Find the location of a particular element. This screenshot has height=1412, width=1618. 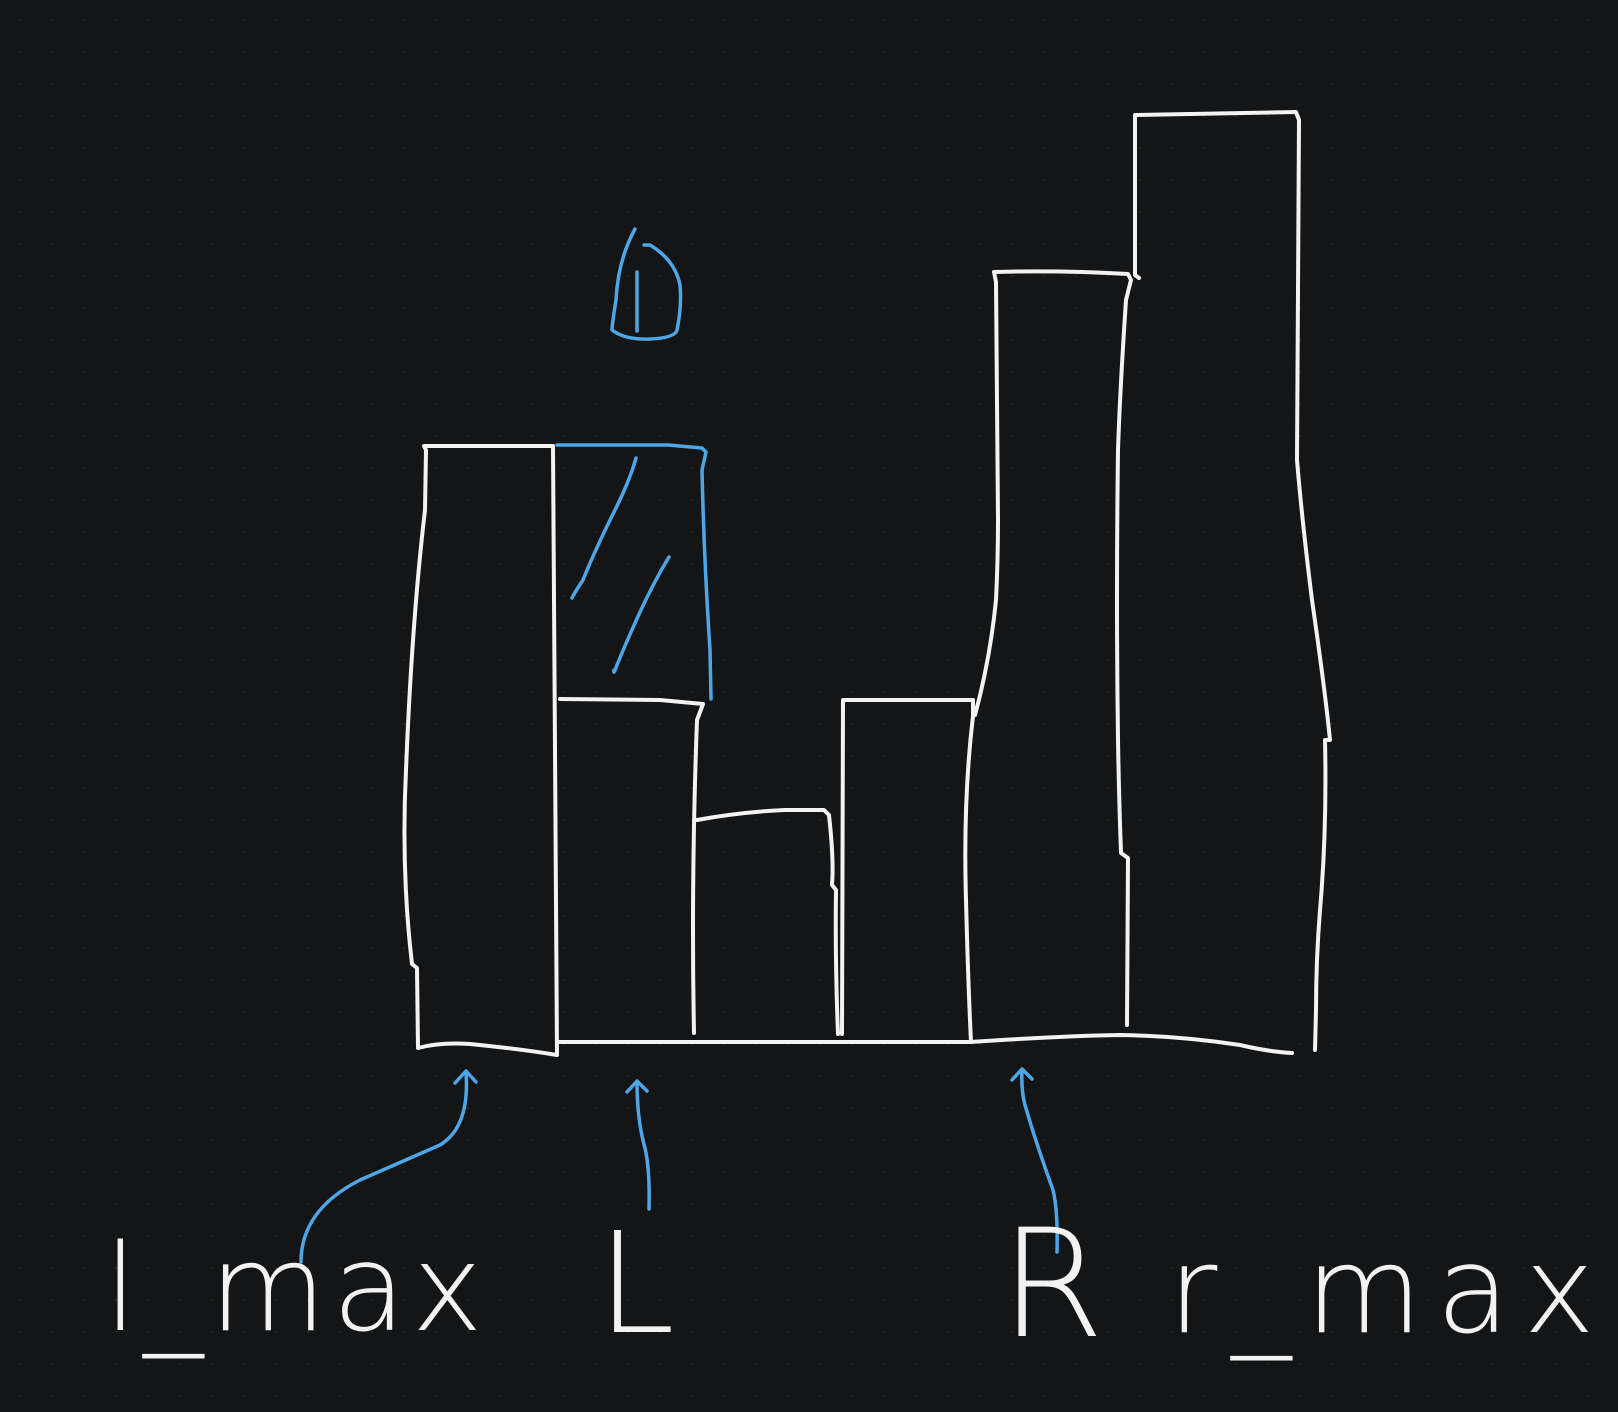

water-region is located at coordinates (634, 572).